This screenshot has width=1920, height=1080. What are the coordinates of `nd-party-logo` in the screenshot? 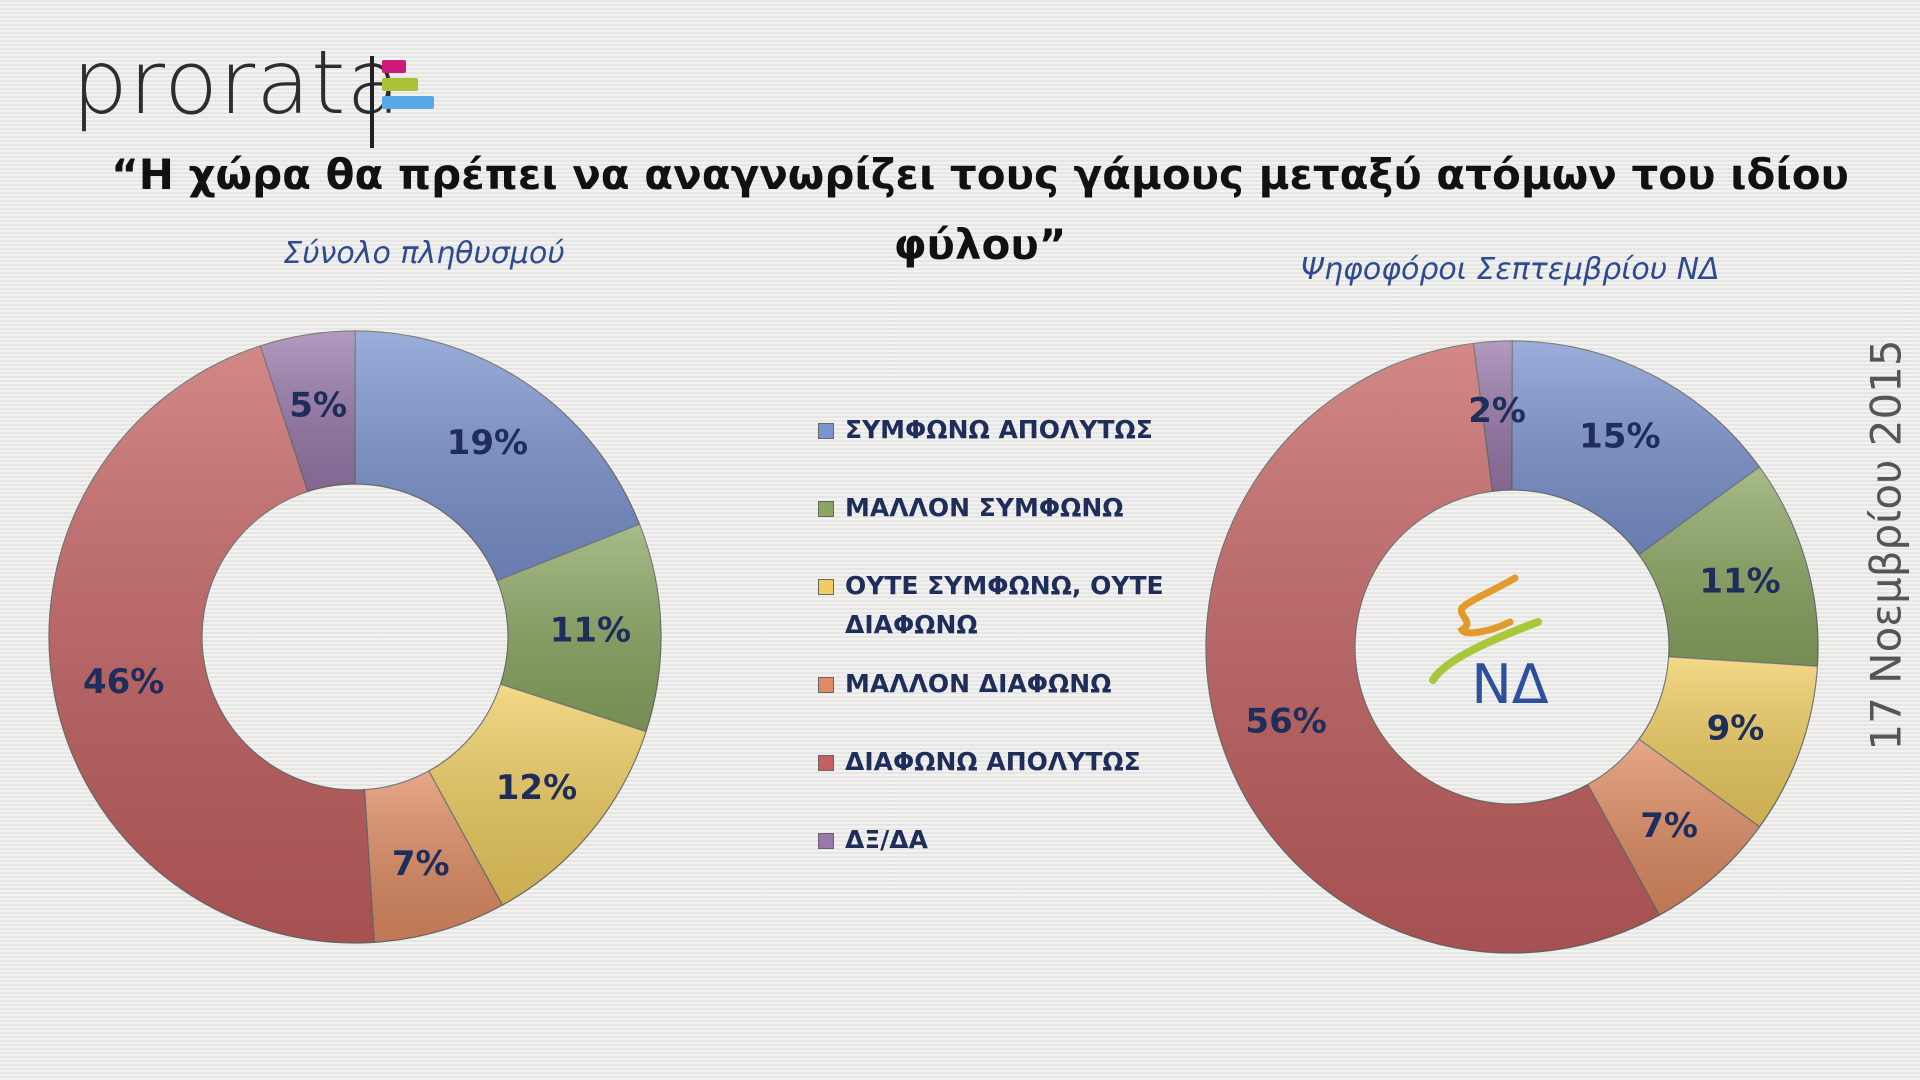 It's located at (1485, 629).